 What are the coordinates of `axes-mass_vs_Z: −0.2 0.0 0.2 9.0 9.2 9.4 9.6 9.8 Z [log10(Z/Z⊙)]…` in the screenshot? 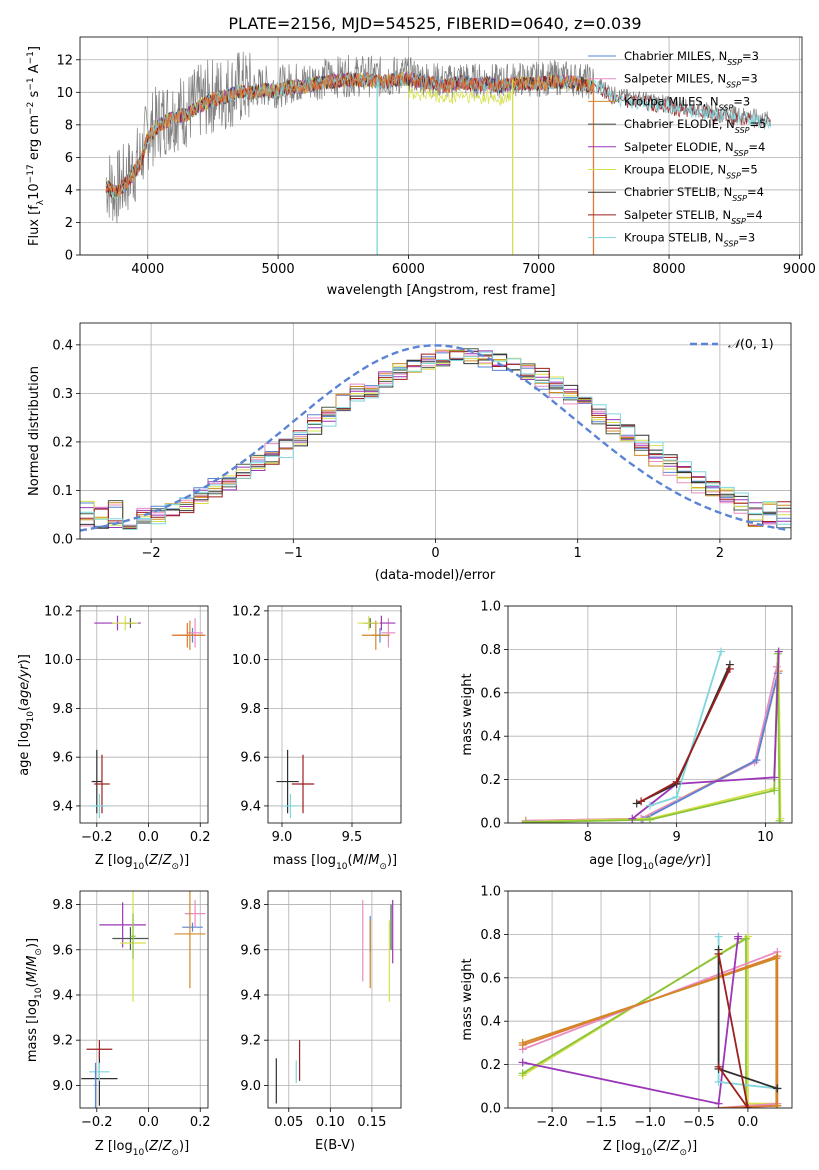 It's located at (118, 1024).